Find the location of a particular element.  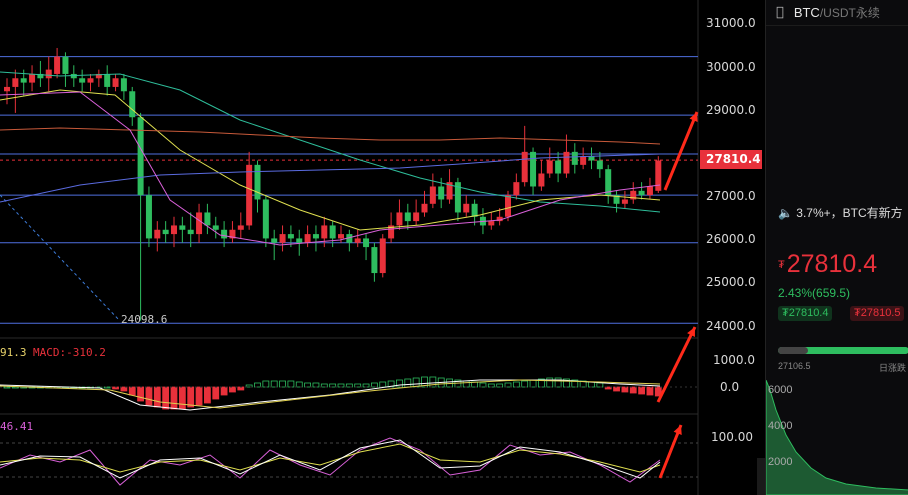

kdj-k-line is located at coordinates (330, 459).